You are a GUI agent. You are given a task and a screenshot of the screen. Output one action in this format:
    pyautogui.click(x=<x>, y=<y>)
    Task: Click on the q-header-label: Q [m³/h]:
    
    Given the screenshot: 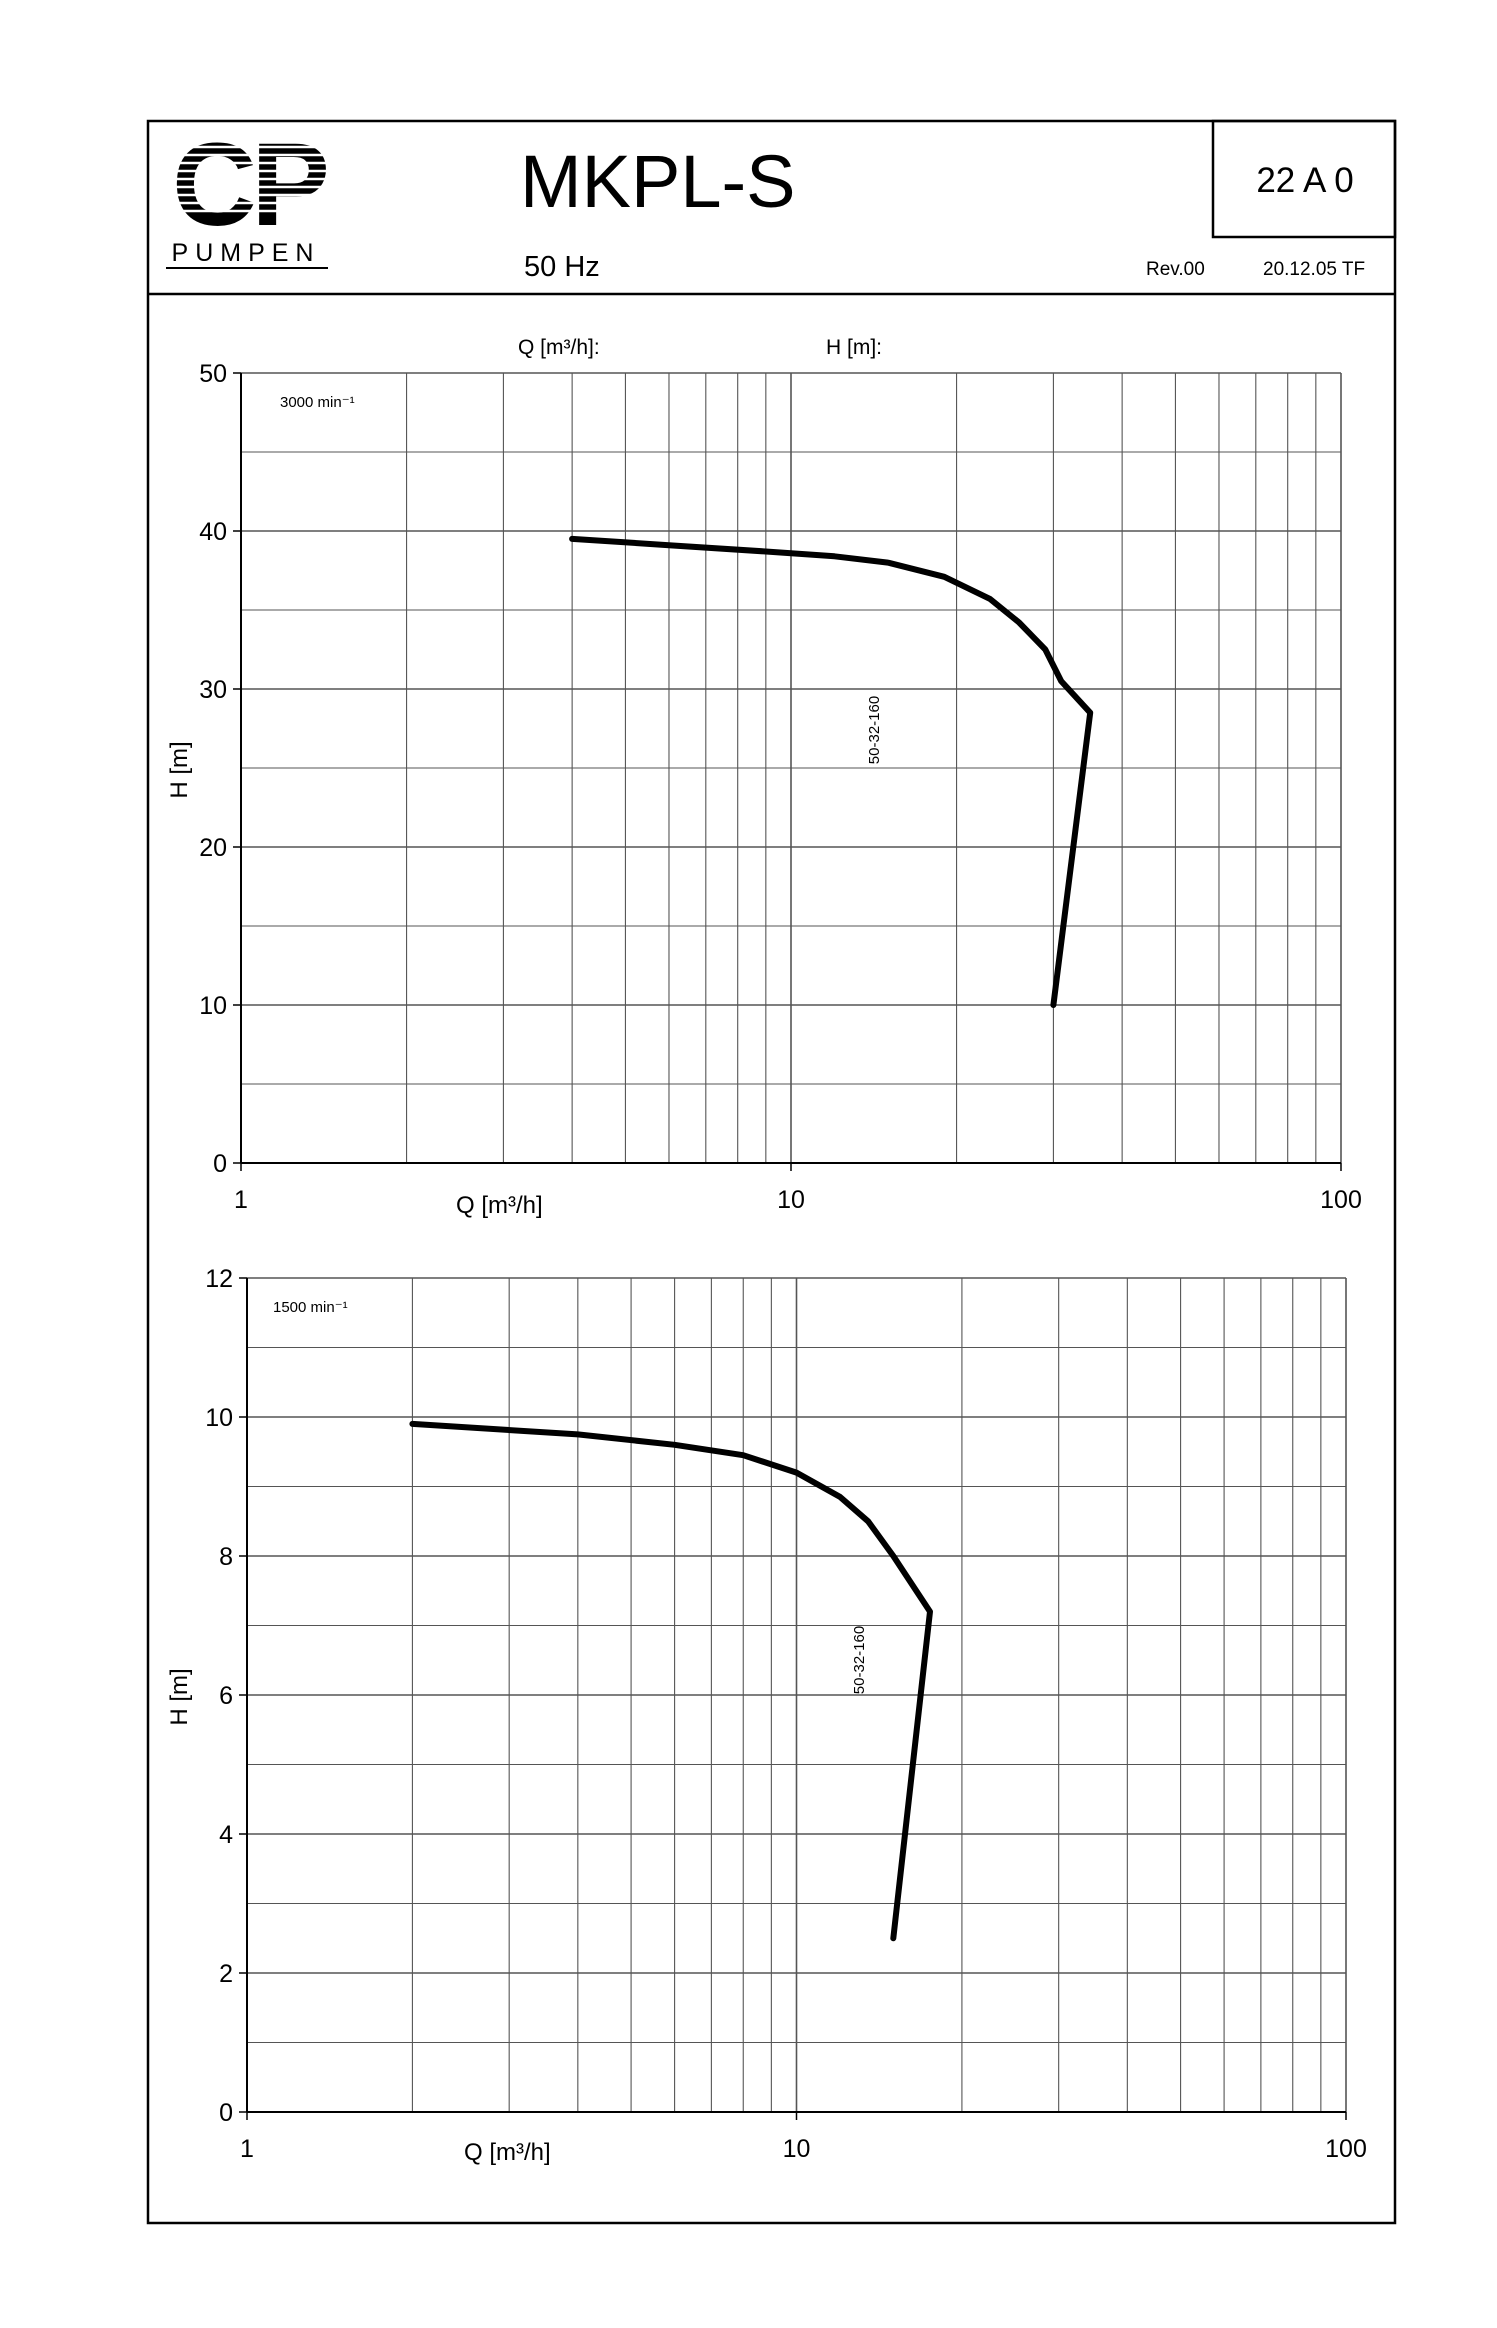 What is the action you would take?
    pyautogui.click(x=559, y=347)
    